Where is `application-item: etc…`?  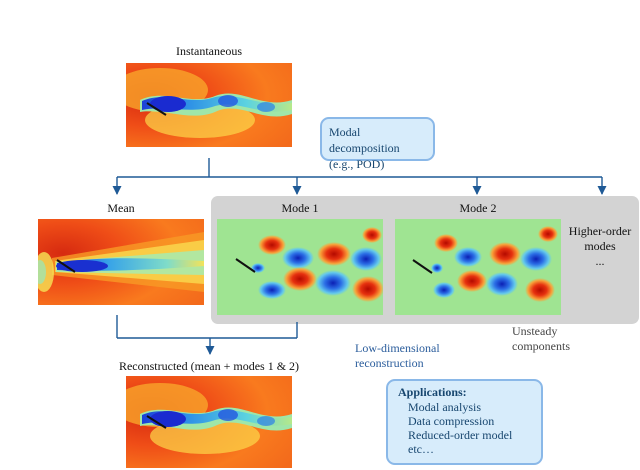
application-item: etc… is located at coordinates (421, 449).